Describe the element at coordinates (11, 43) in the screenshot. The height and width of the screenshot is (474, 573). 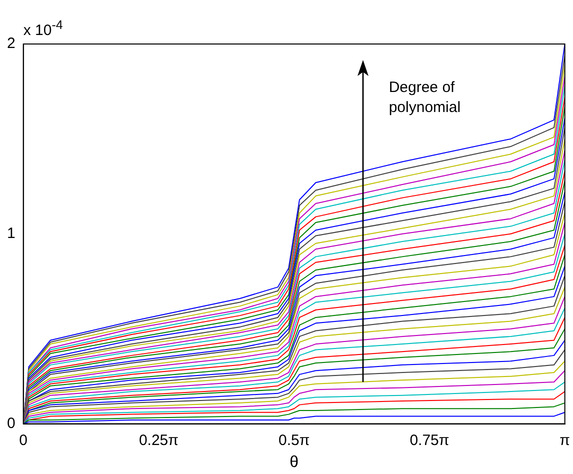
I see `y-tick-label: 2` at that location.